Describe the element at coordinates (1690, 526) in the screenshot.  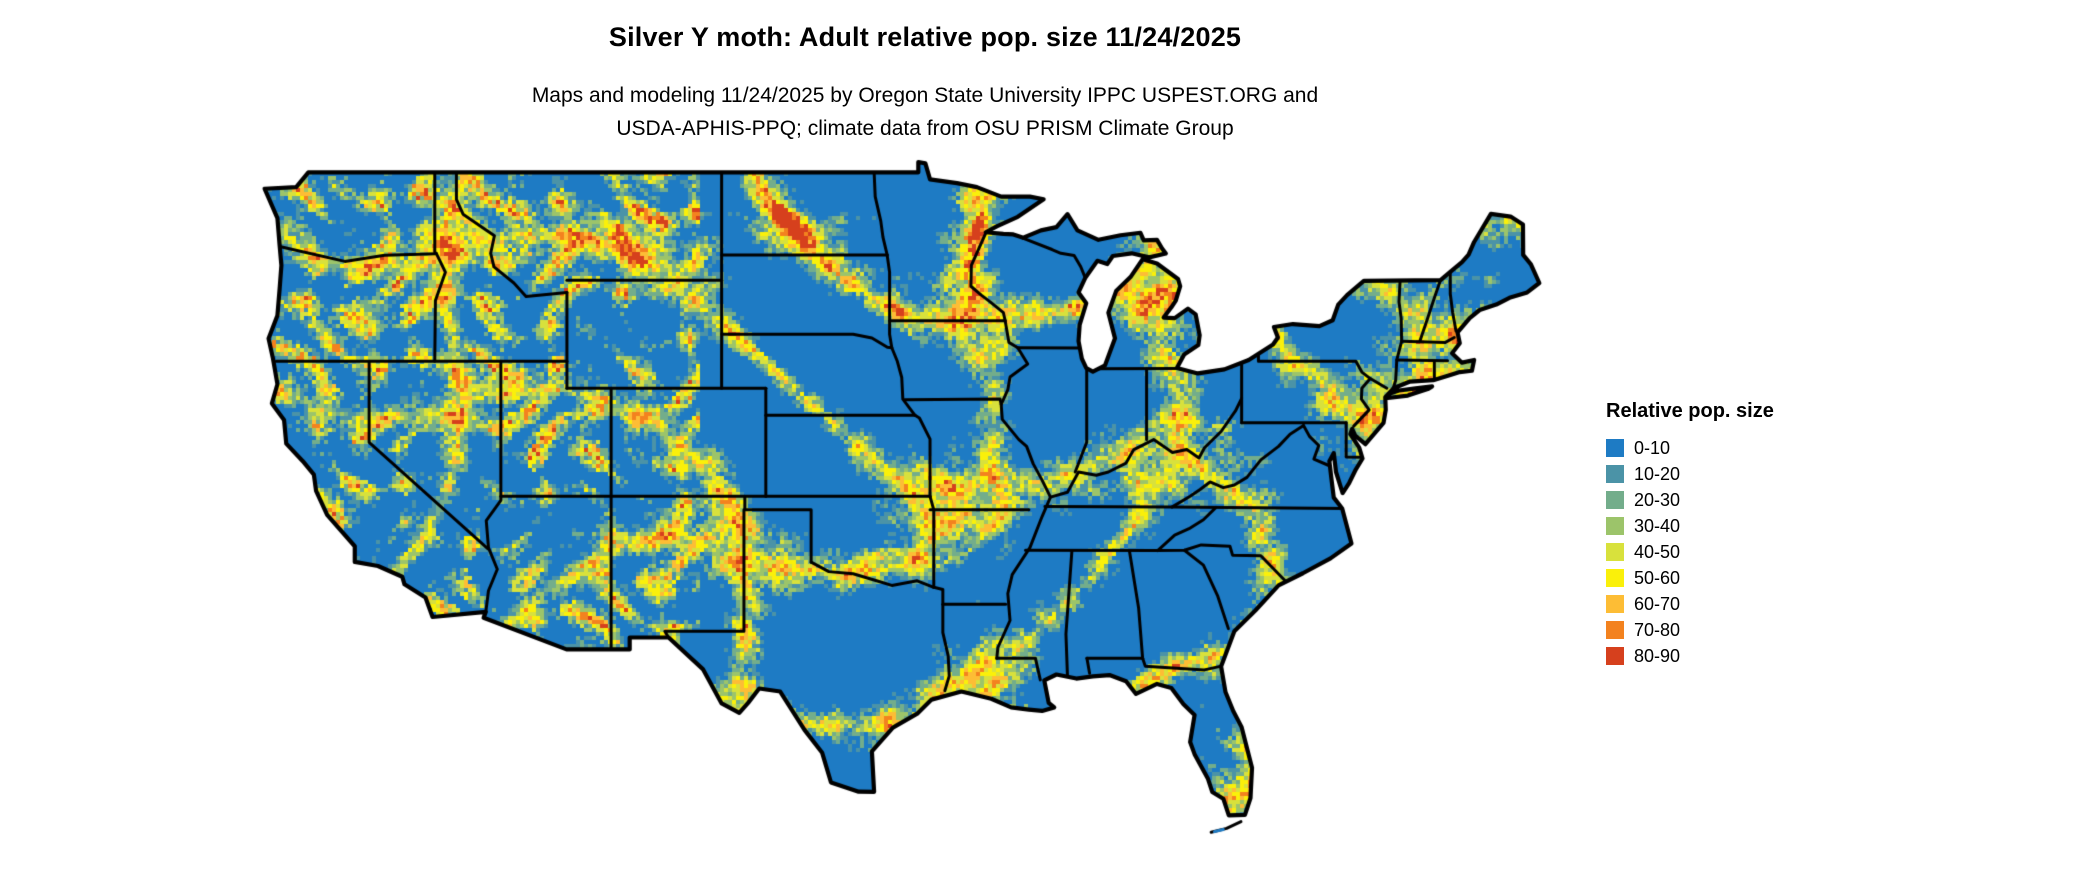
I see `legend-item: 30-40` at that location.